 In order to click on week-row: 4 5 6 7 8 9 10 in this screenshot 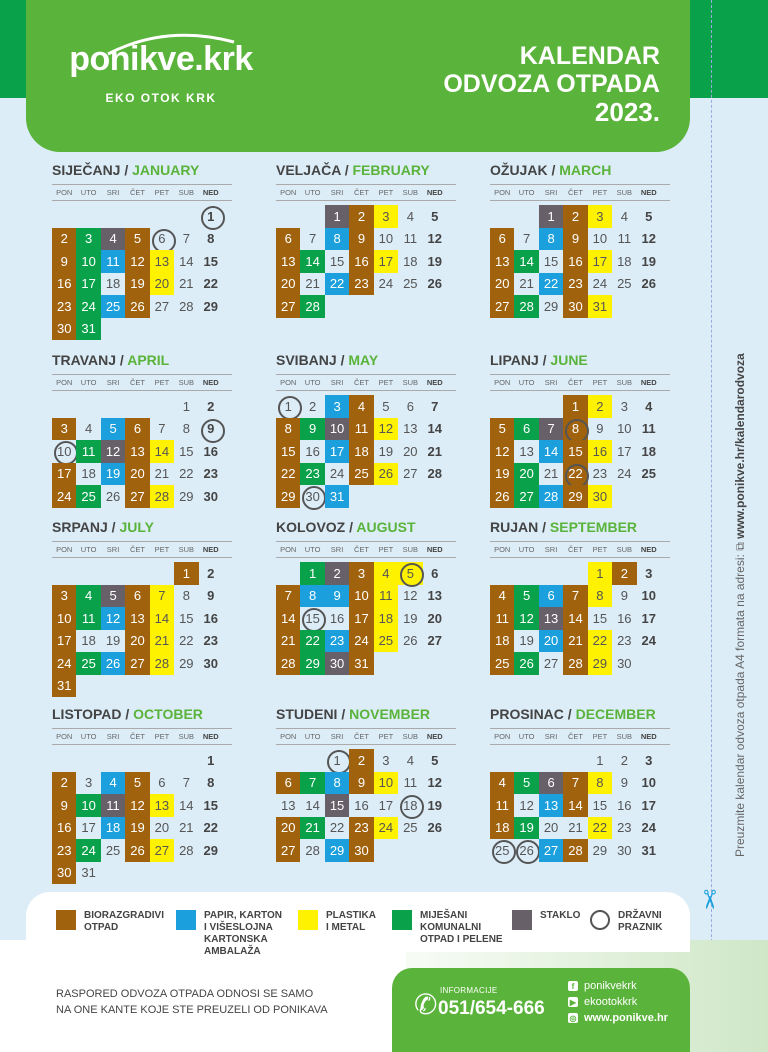, I will do `click(580, 782)`.